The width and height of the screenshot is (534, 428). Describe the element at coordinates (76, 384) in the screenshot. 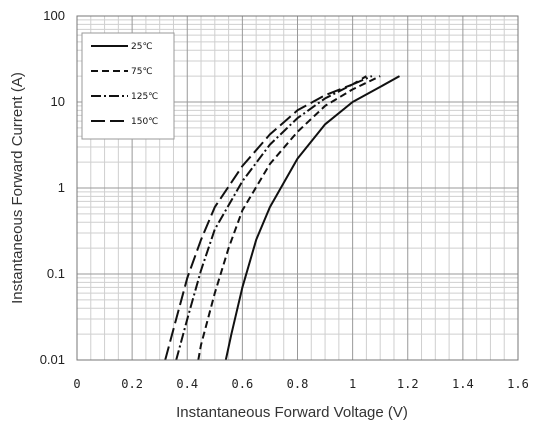

I see `x-tick-label: 0` at that location.